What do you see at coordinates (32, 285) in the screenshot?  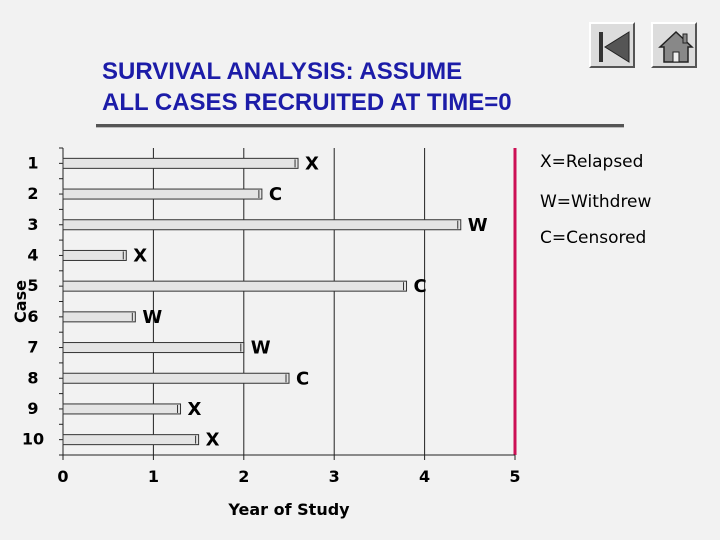 I see `case-label: 5` at bounding box center [32, 285].